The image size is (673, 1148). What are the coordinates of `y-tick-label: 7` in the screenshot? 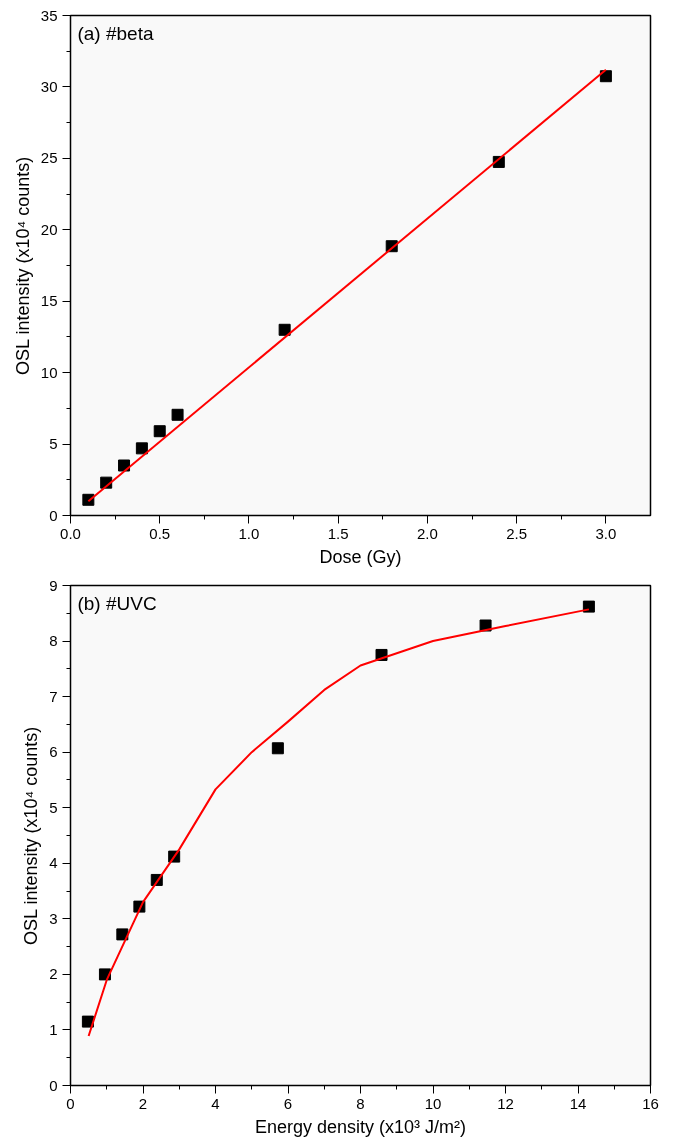 It's located at (53, 696).